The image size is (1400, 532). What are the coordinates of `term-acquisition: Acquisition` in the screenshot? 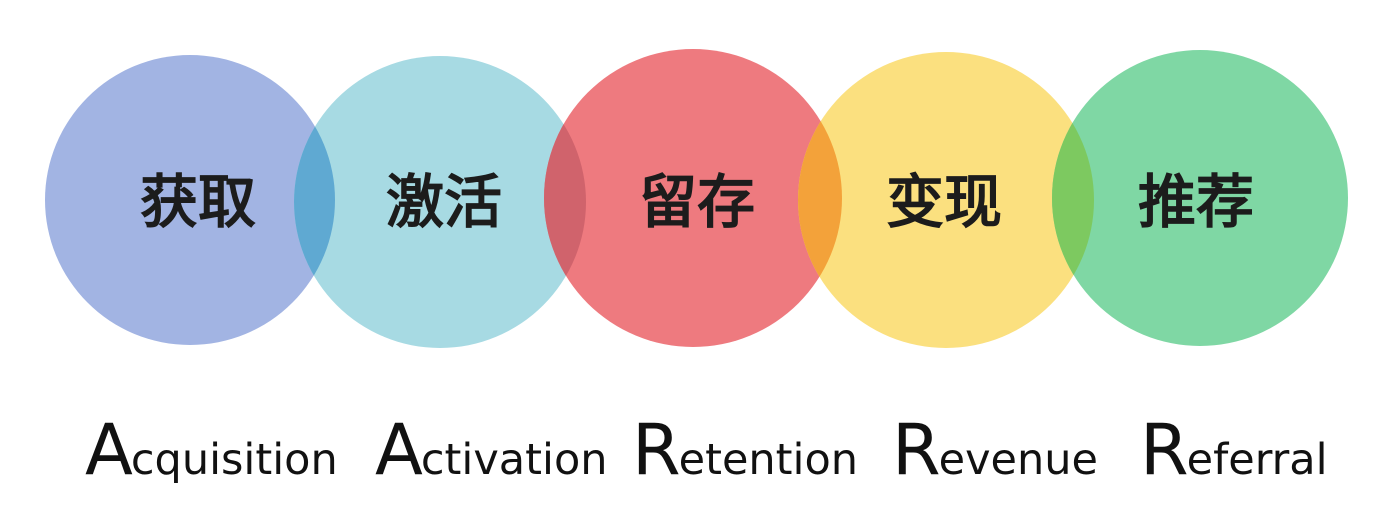 It's located at (211, 455).